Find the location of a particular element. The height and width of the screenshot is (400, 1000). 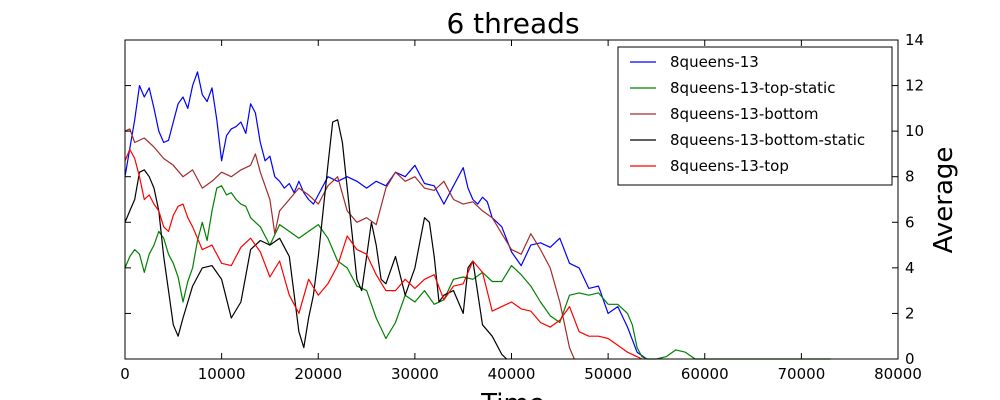

y-tick-label: 14 is located at coordinates (914, 40).